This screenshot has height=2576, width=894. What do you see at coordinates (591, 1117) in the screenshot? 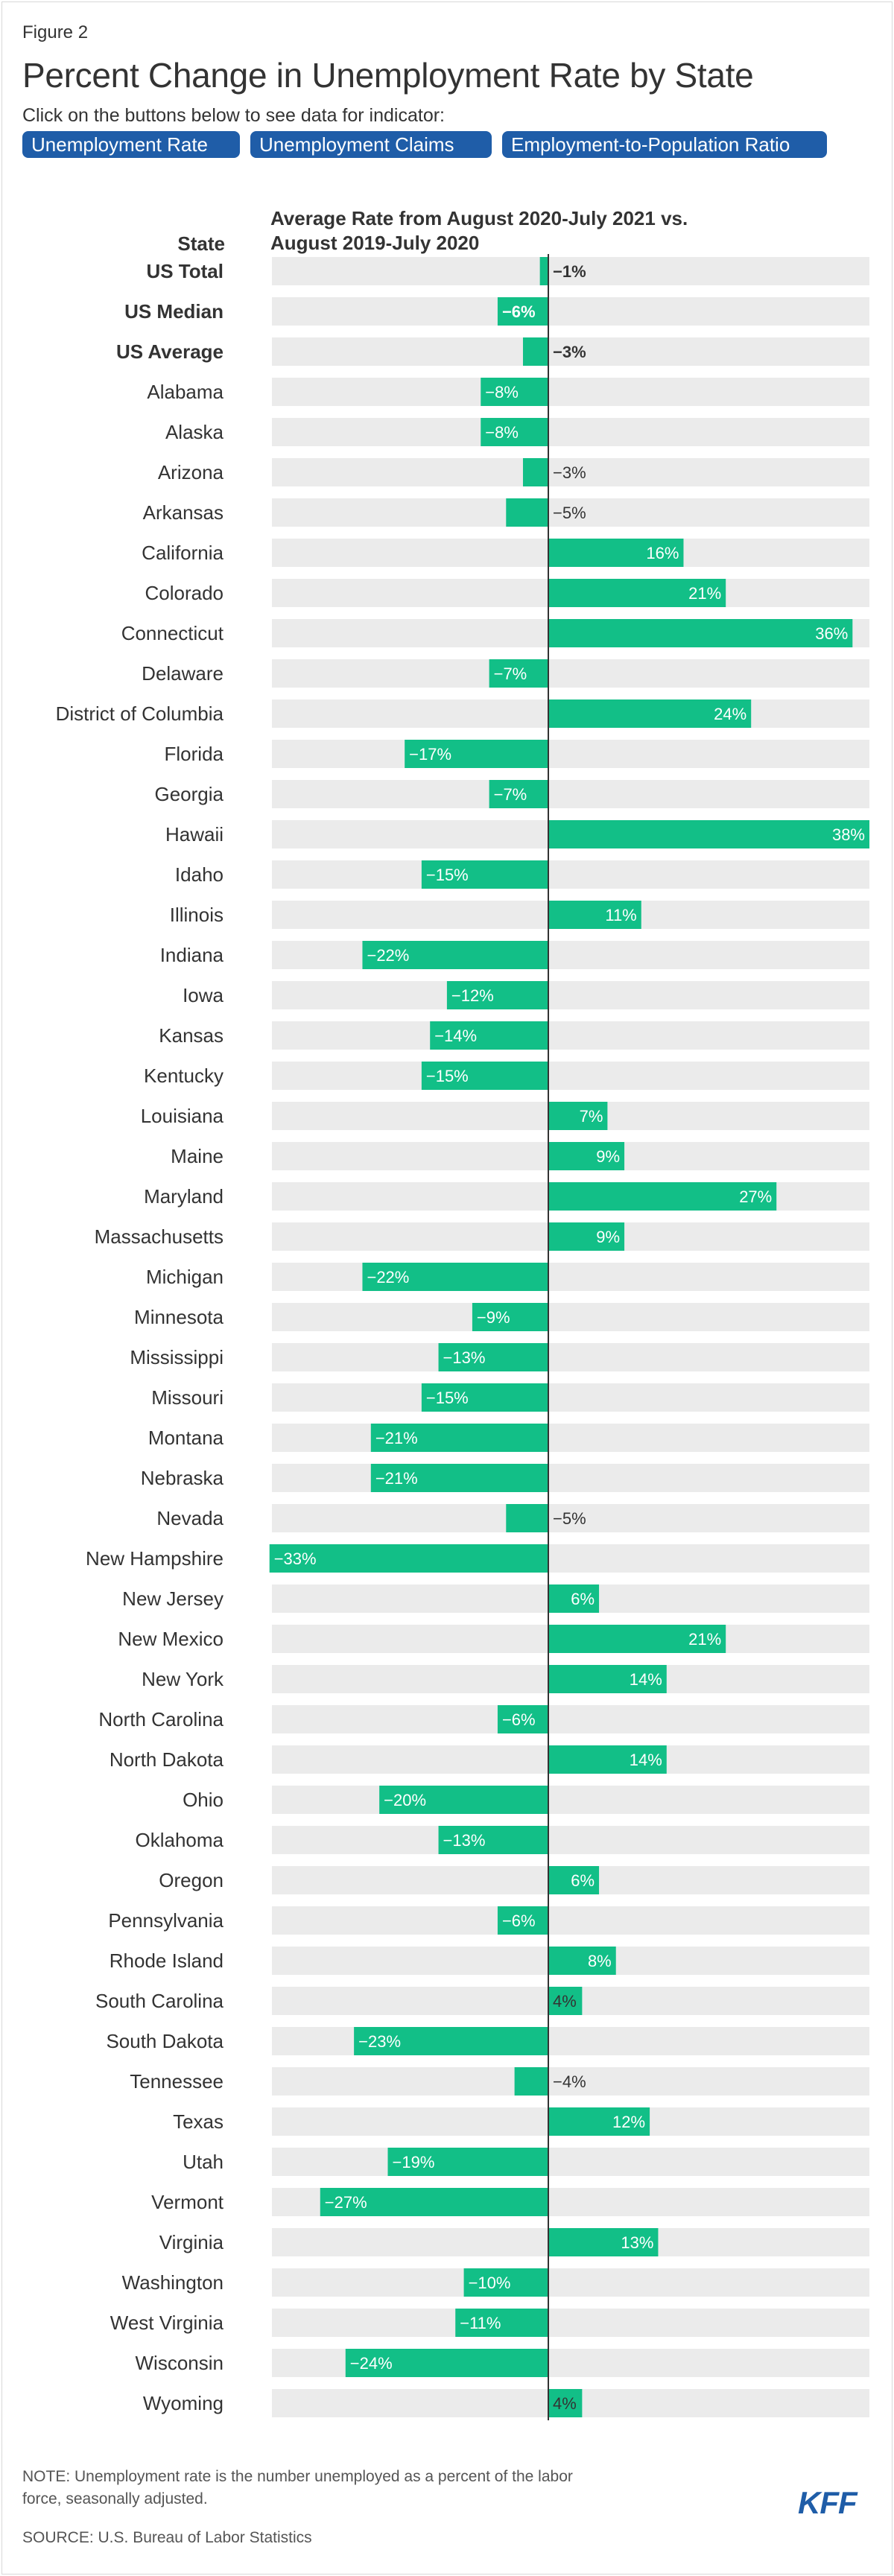
I see `value-label: 7%` at bounding box center [591, 1117].